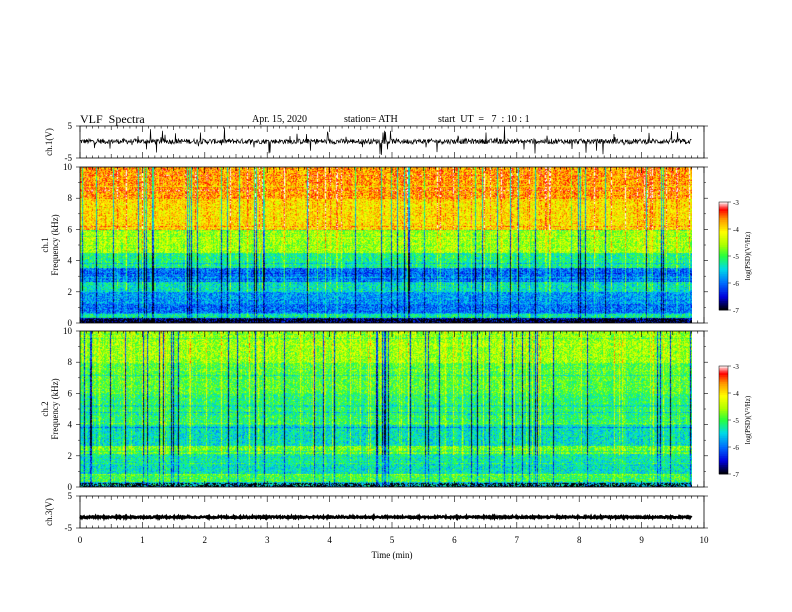  What do you see at coordinates (68, 167) in the screenshot?
I see `y-tick-label: 10` at bounding box center [68, 167].